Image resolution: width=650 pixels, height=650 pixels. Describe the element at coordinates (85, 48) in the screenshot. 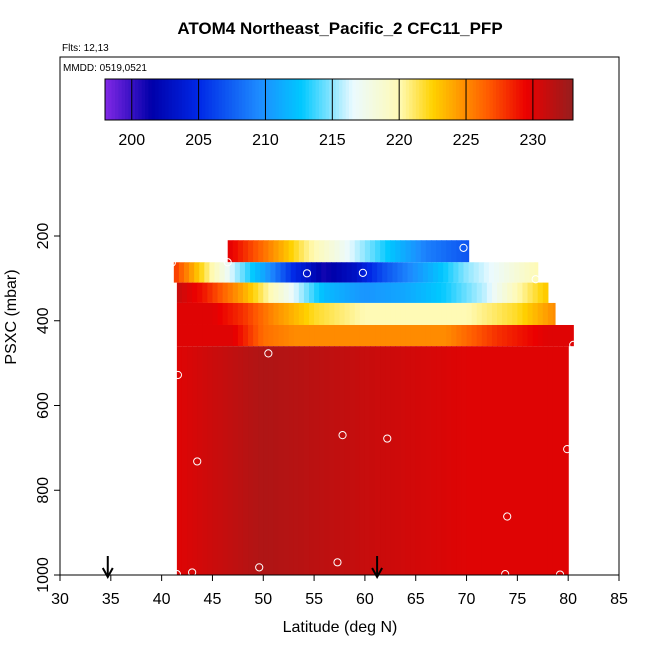

I see `flights-subtitle: Flts: 12,13` at that location.